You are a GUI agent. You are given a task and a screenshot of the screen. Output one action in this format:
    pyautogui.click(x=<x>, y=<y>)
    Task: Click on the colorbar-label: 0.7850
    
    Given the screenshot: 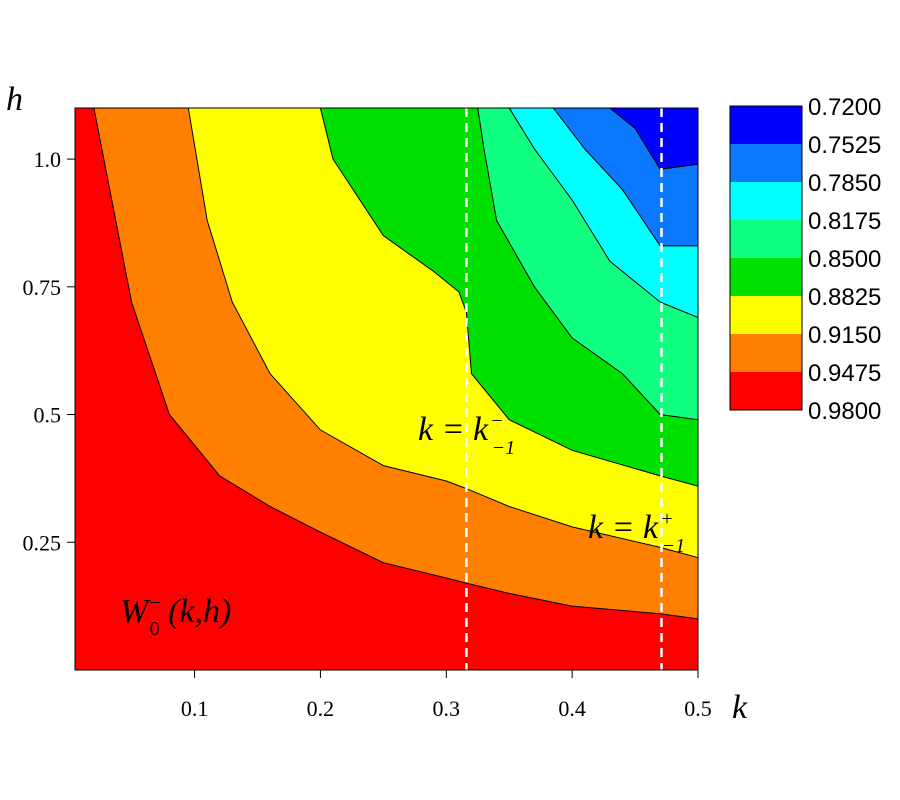 What is the action you would take?
    pyautogui.click(x=844, y=183)
    